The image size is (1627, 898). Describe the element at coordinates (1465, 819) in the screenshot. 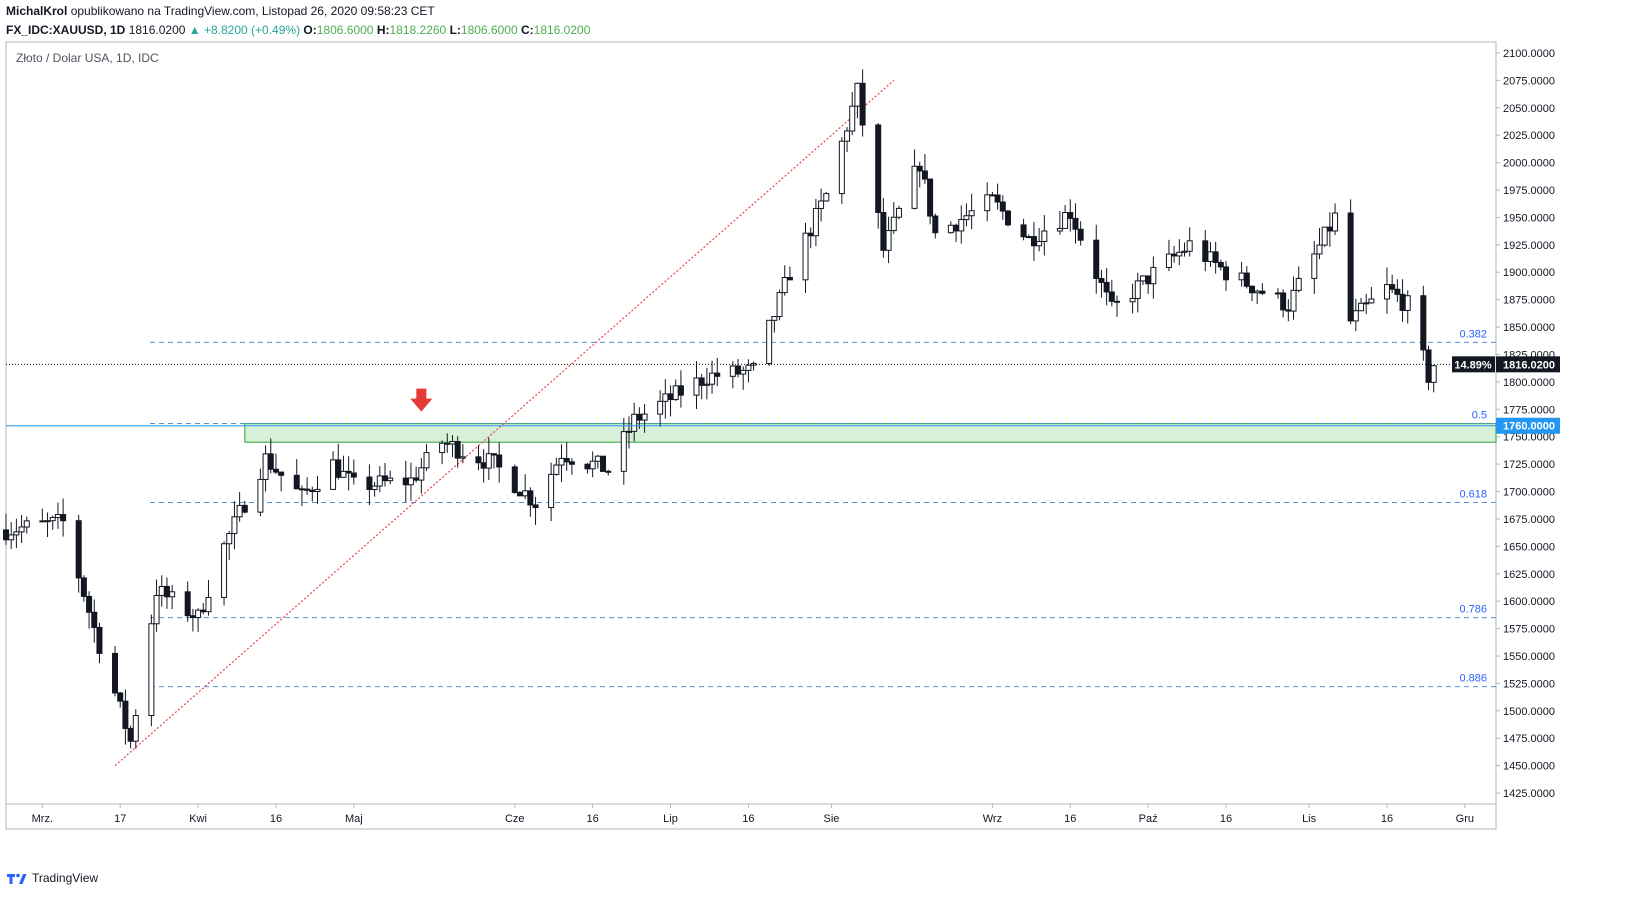

I see `time-tick-label: Gru` at that location.